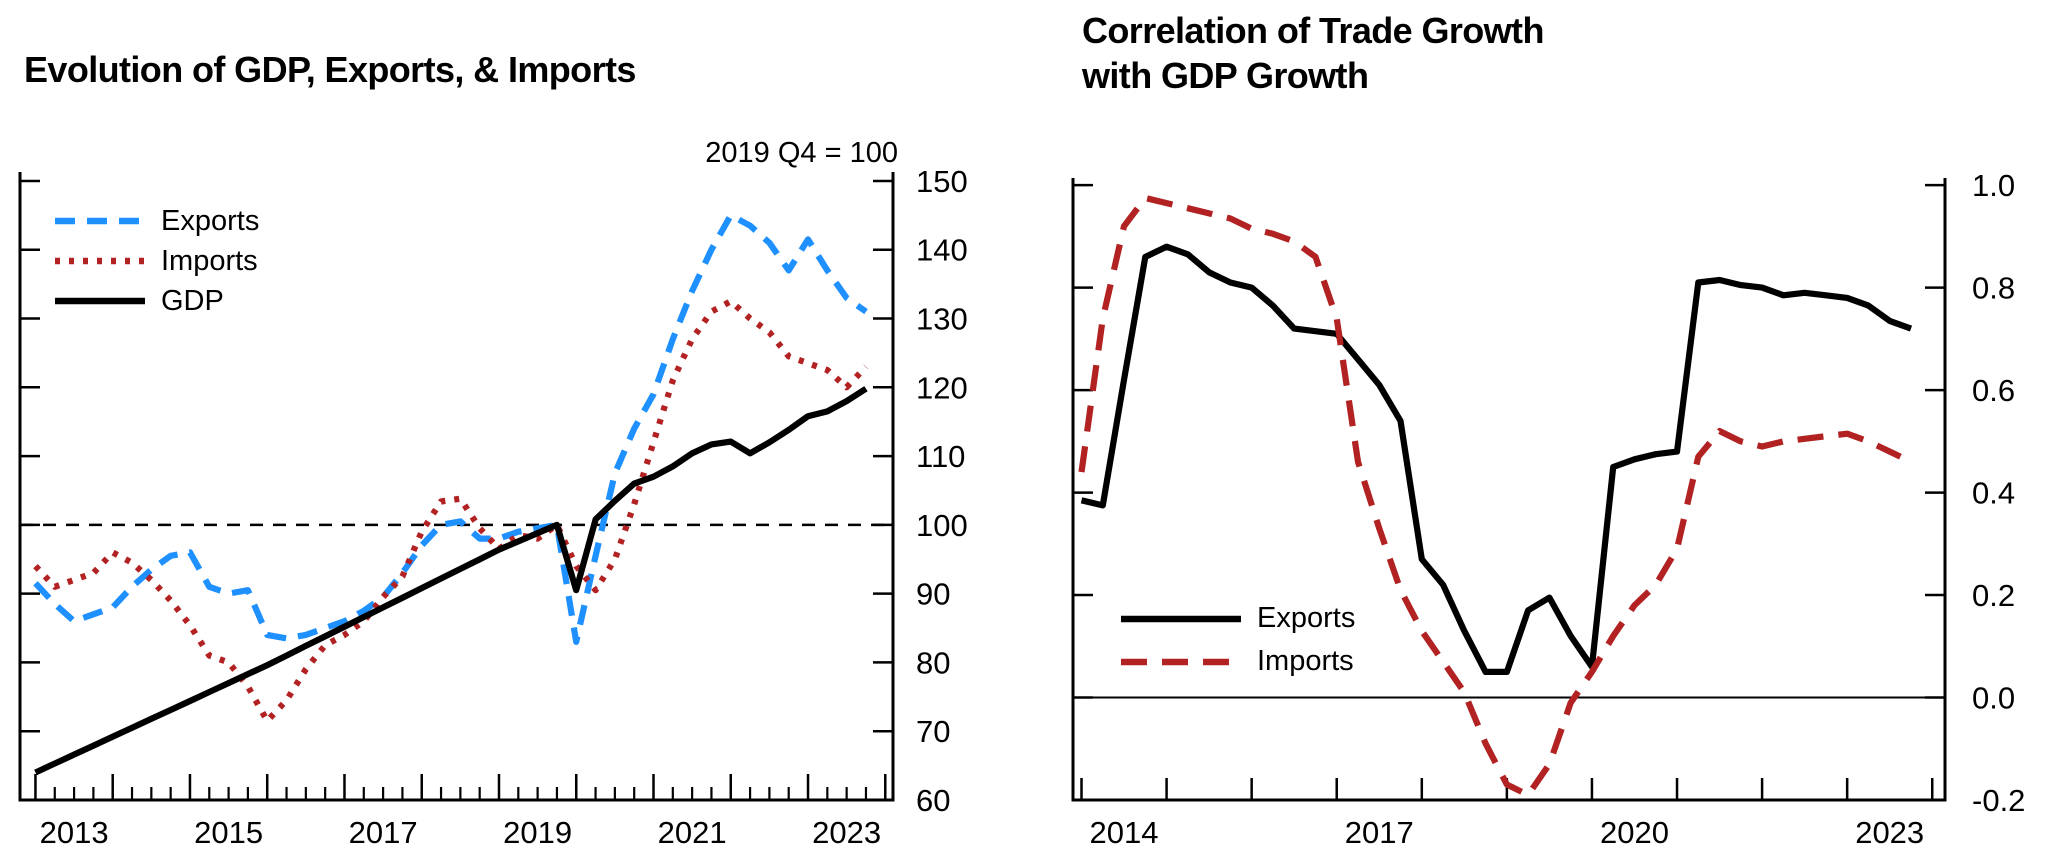 Image resolution: width=2053 pixels, height=858 pixels. I want to click on left-chart-title: Evolution of GDP, Exports, & Imports, so click(330, 69).